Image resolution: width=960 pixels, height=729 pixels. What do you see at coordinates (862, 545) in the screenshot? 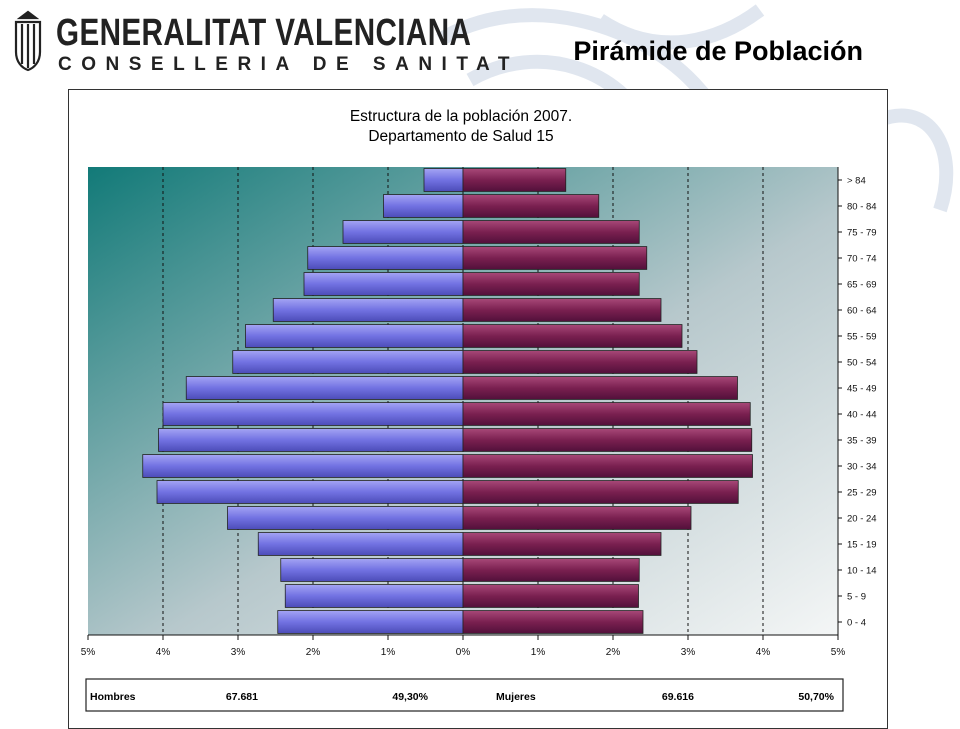
I see `y-tick-label: 15 - 19` at bounding box center [862, 545].